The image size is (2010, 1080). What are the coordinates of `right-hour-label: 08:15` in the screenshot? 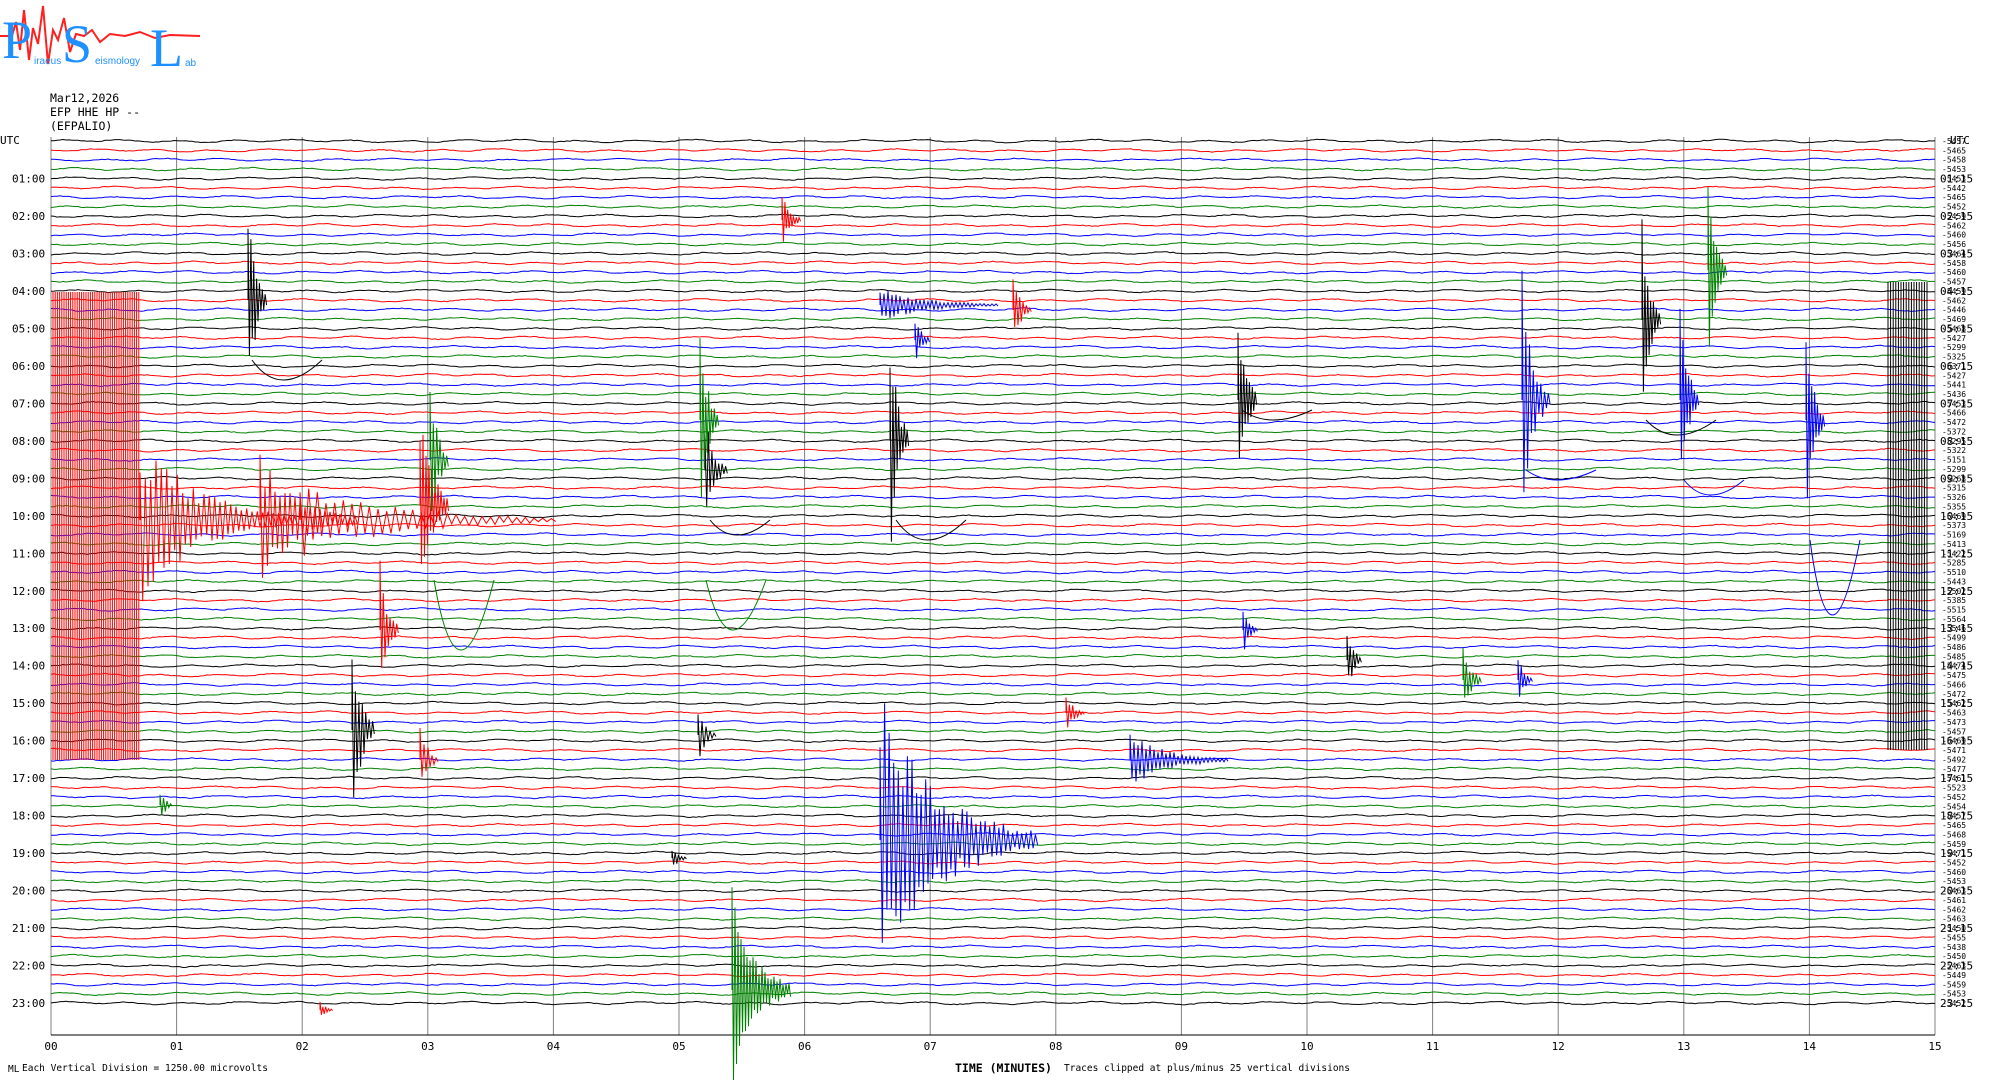 It's located at (1956, 441).